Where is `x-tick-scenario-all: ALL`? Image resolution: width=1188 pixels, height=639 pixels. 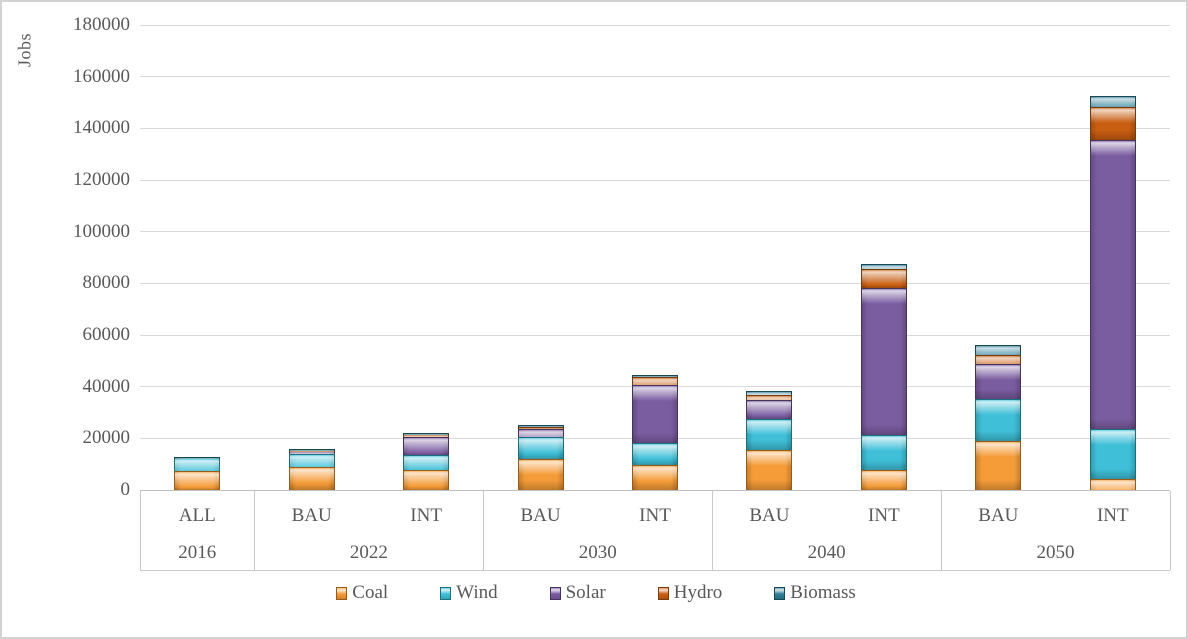
x-tick-scenario-all: ALL is located at coordinates (197, 515).